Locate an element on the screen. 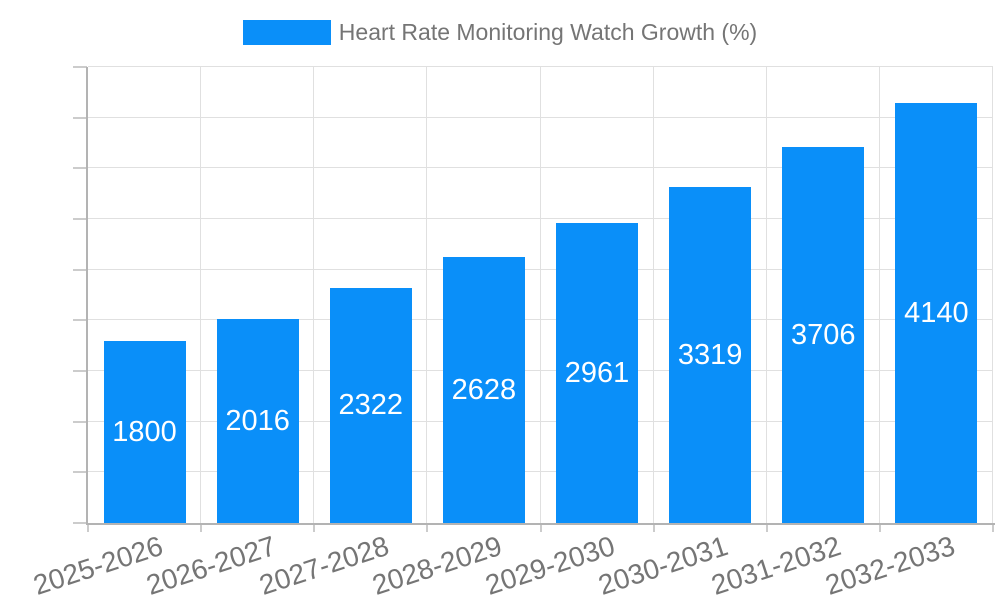 The width and height of the screenshot is (1000, 600). x-axis-label: 2026-2027 is located at coordinates (211, 565).